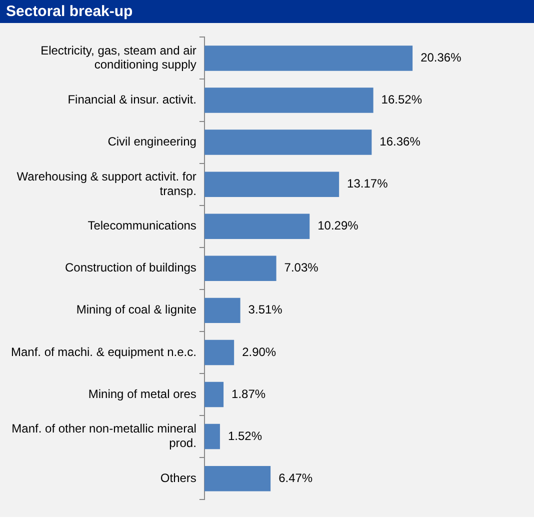 The height and width of the screenshot is (526, 534). Describe the element at coordinates (245, 435) in the screenshot. I see `data-label: 1.52%` at that location.